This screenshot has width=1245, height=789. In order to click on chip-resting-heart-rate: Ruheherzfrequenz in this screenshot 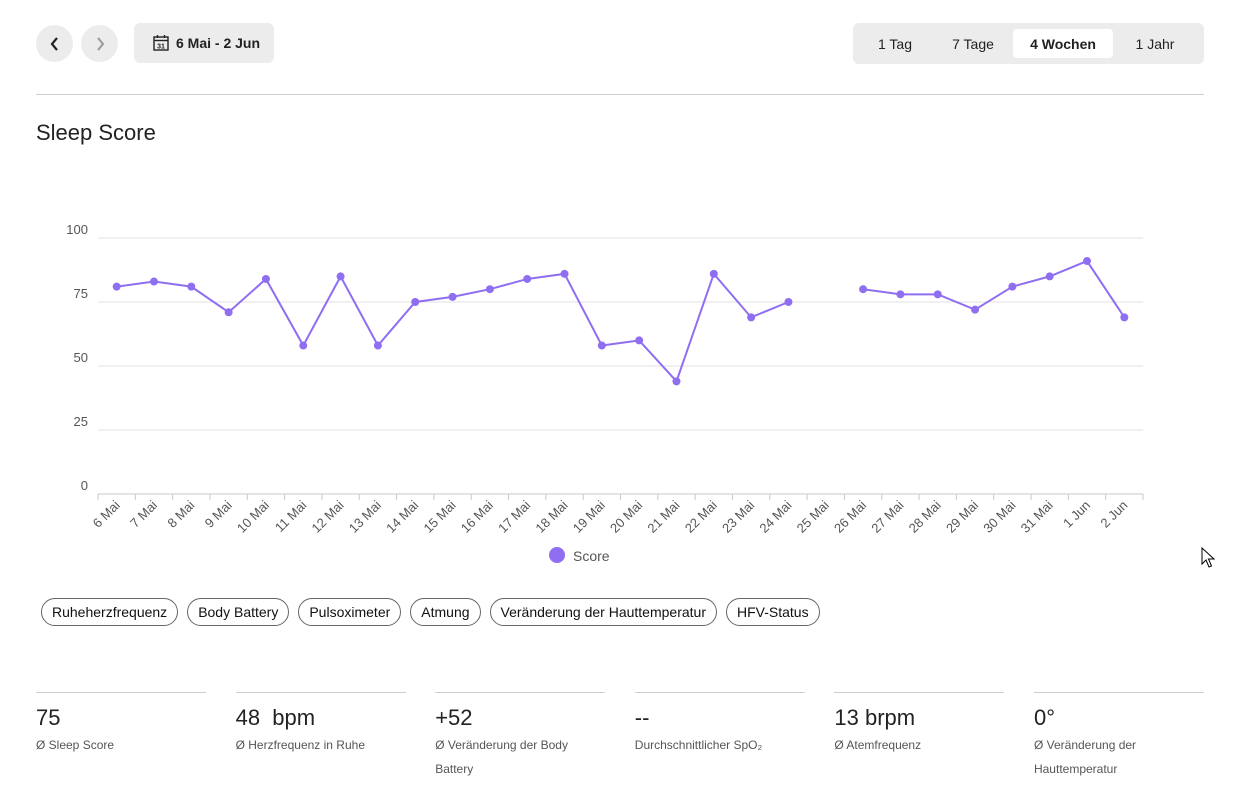, I will do `click(110, 612)`.